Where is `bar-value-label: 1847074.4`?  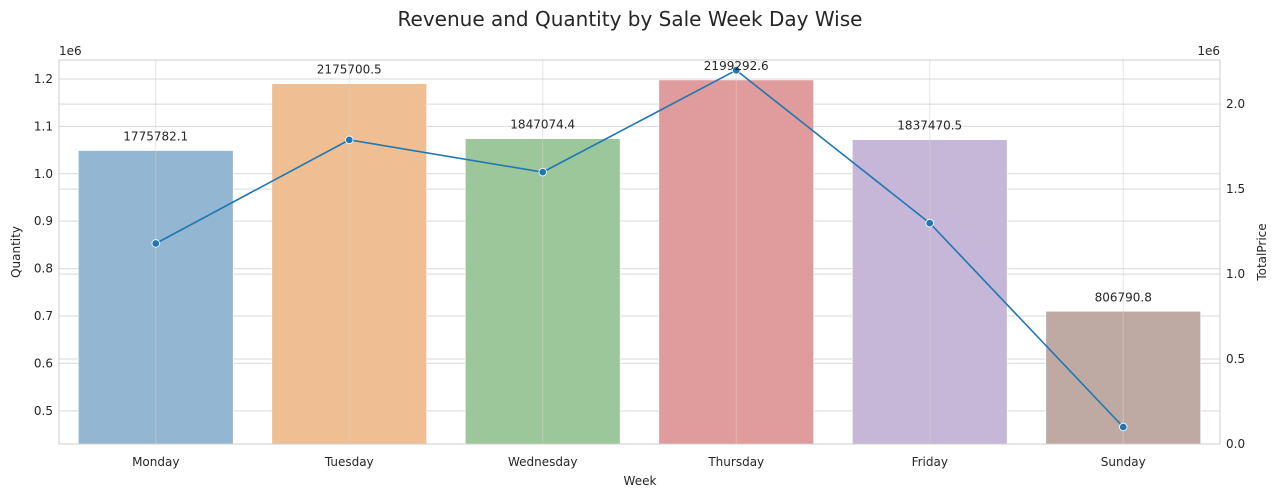
bar-value-label: 1847074.4 is located at coordinates (542, 125).